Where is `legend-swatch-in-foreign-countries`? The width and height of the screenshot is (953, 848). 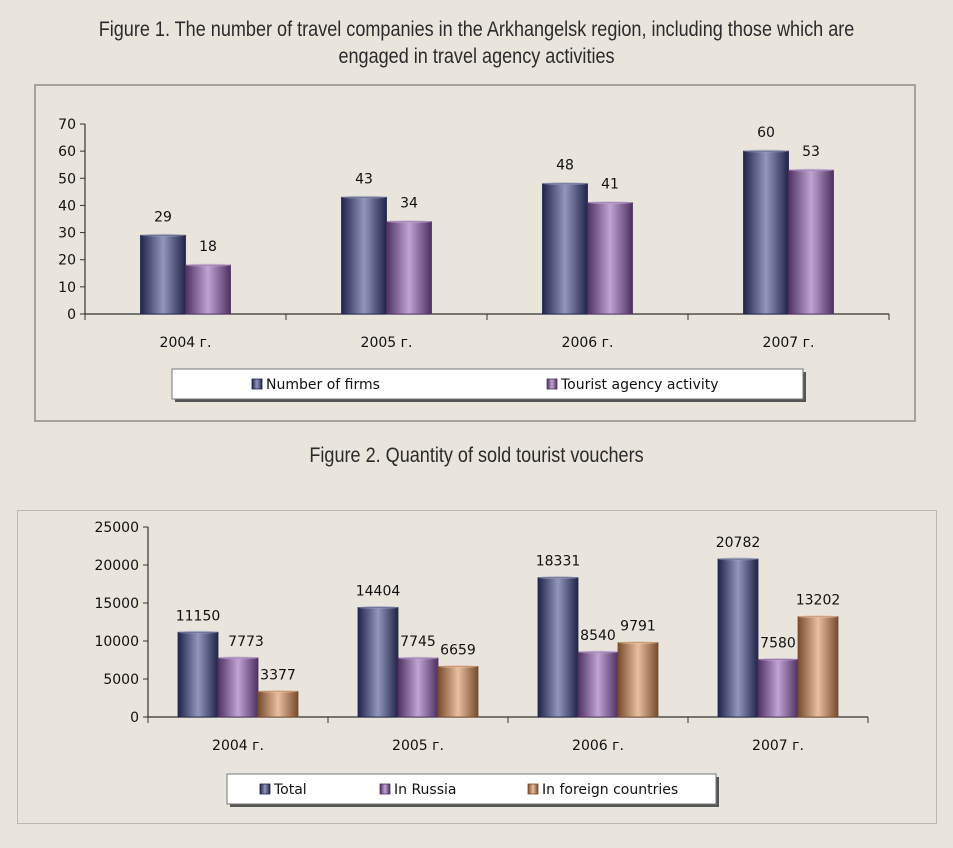
legend-swatch-in-foreign-countries is located at coordinates (533, 789).